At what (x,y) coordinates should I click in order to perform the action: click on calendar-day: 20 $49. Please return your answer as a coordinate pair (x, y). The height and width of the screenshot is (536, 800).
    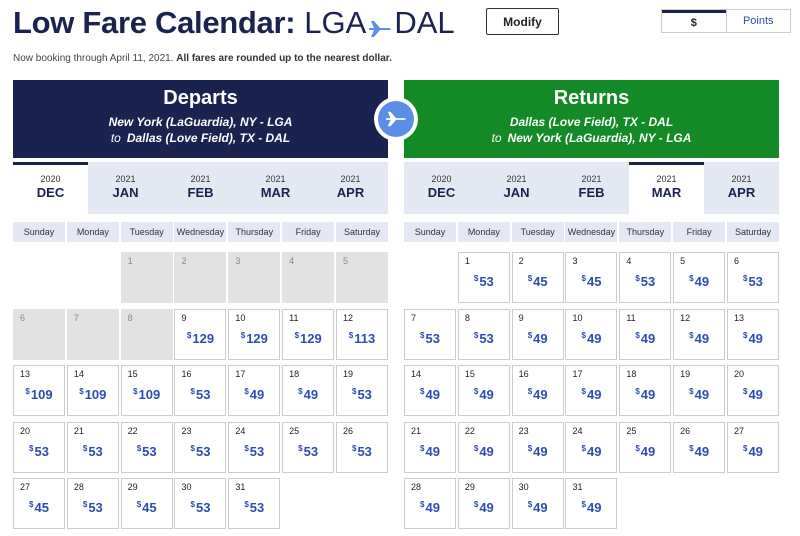
    Looking at the image, I should click on (752, 390).